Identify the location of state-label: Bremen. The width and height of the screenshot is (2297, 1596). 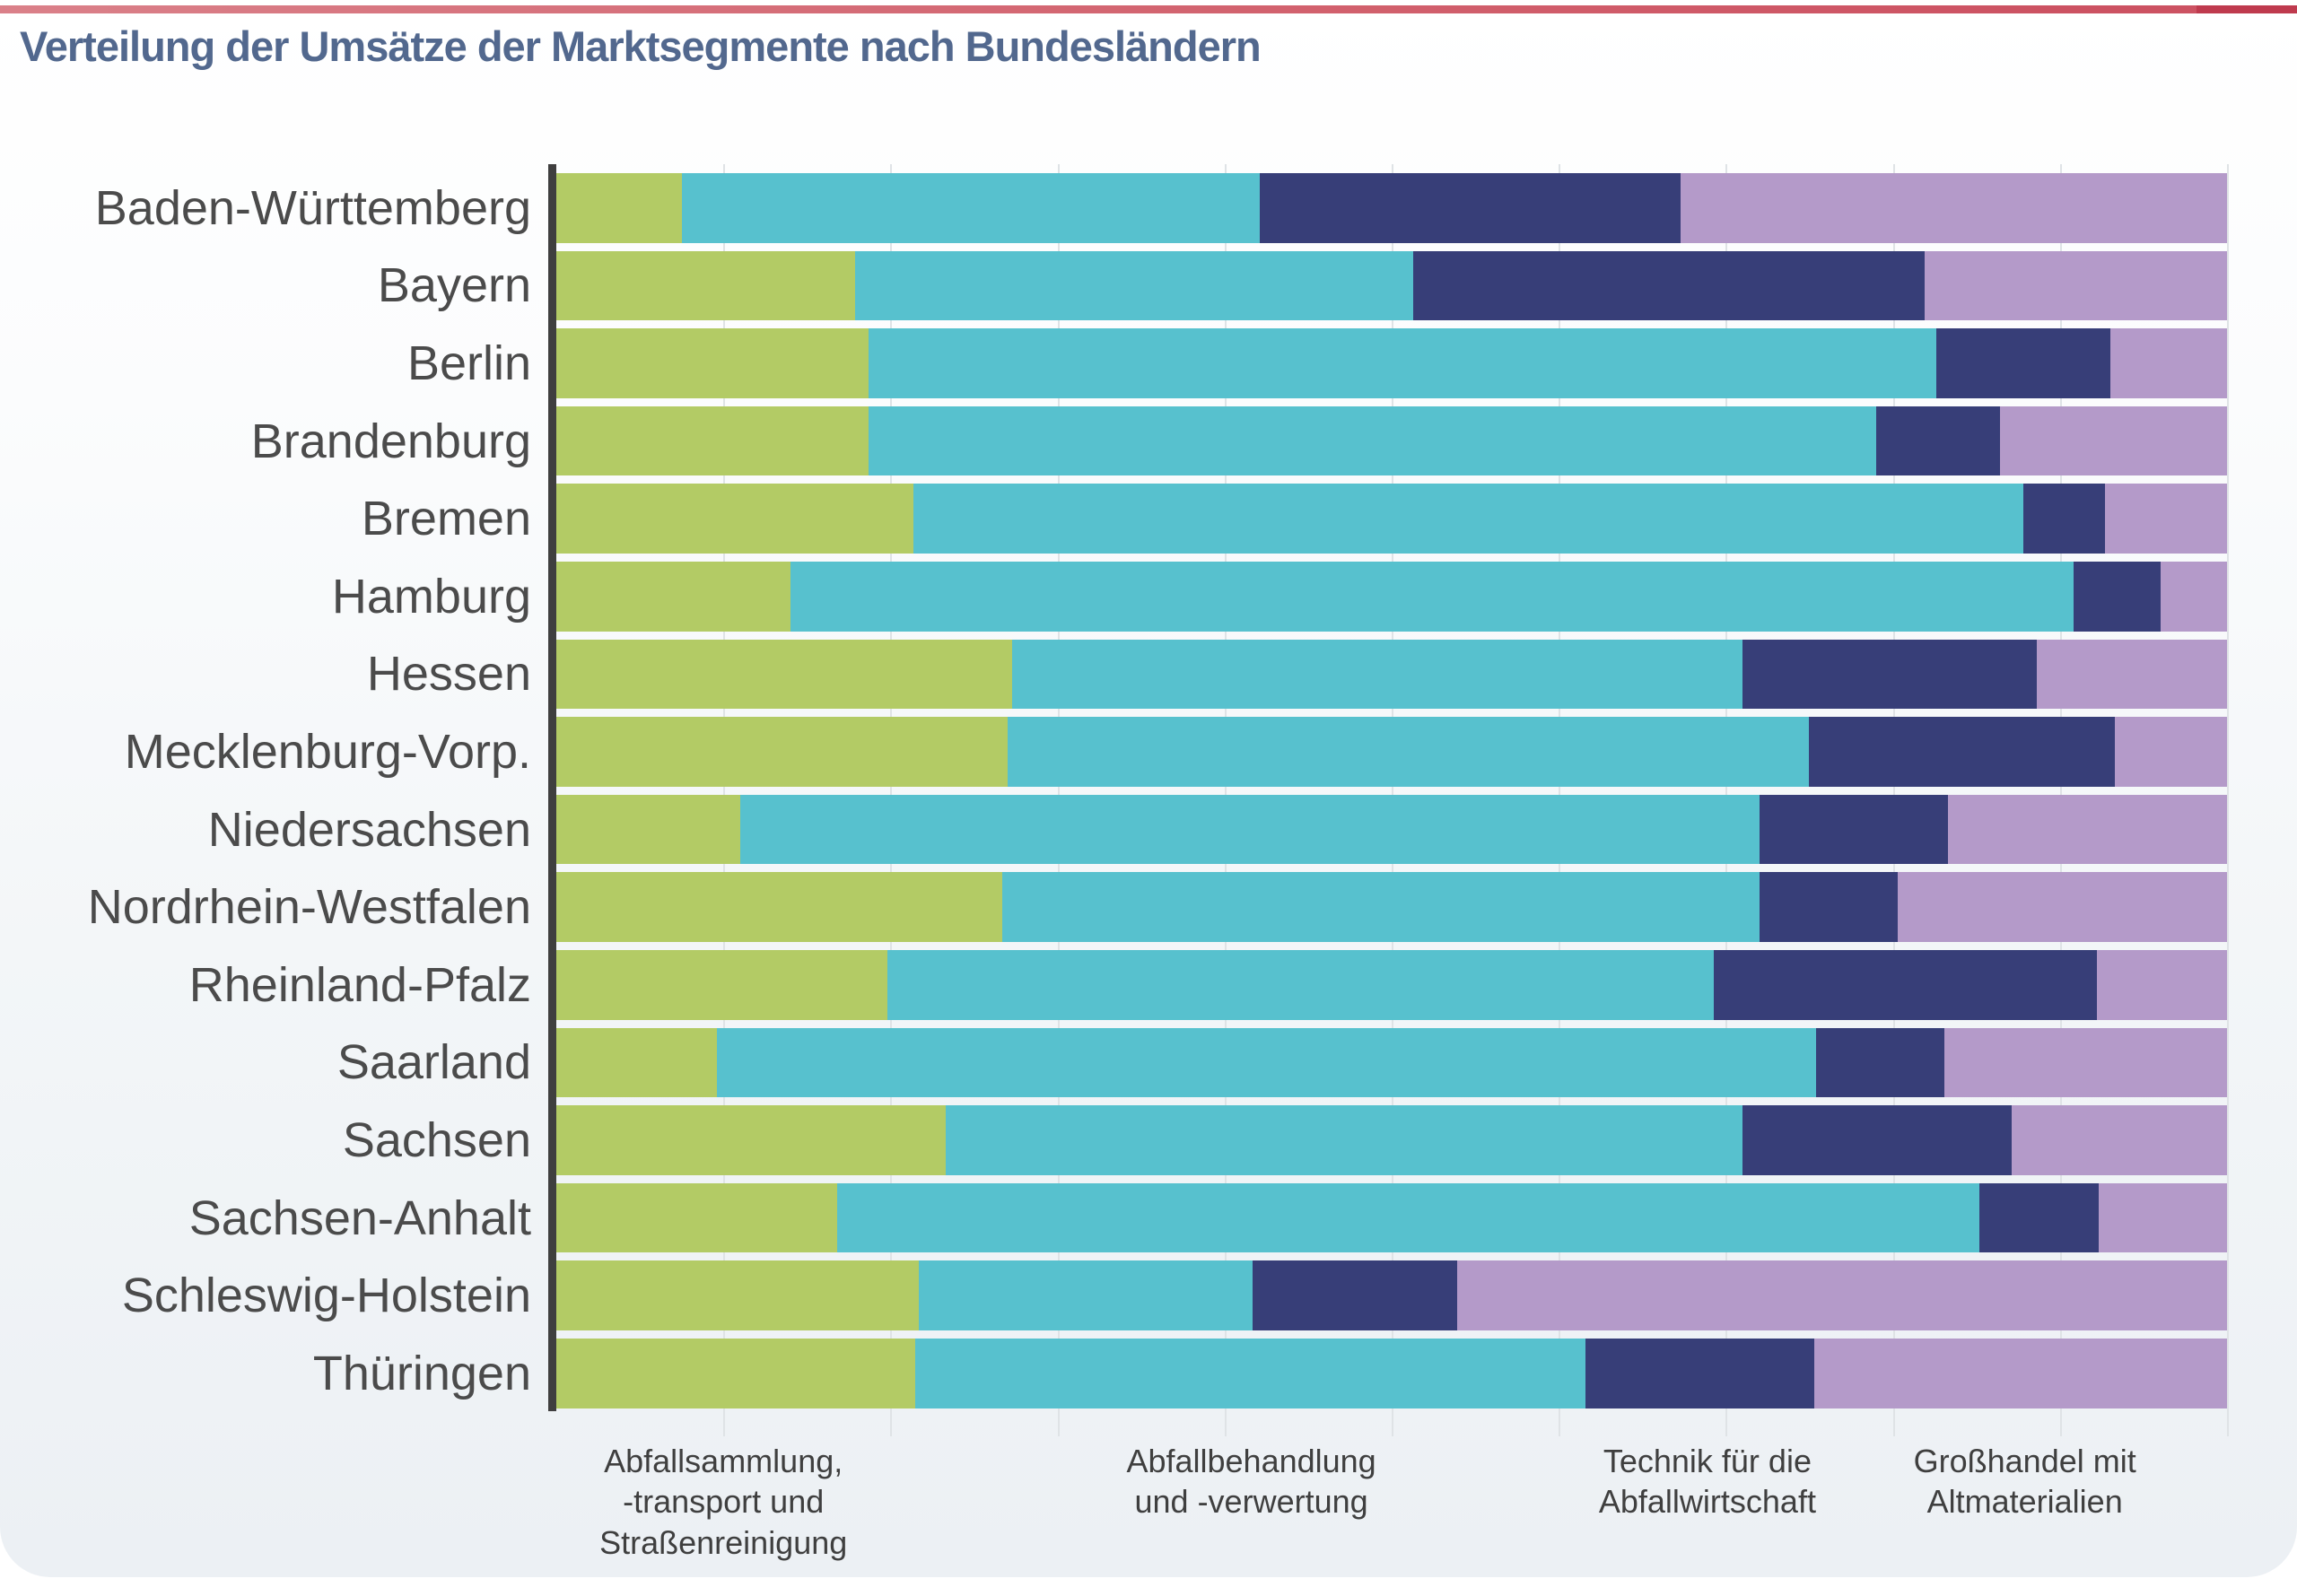
(446, 519).